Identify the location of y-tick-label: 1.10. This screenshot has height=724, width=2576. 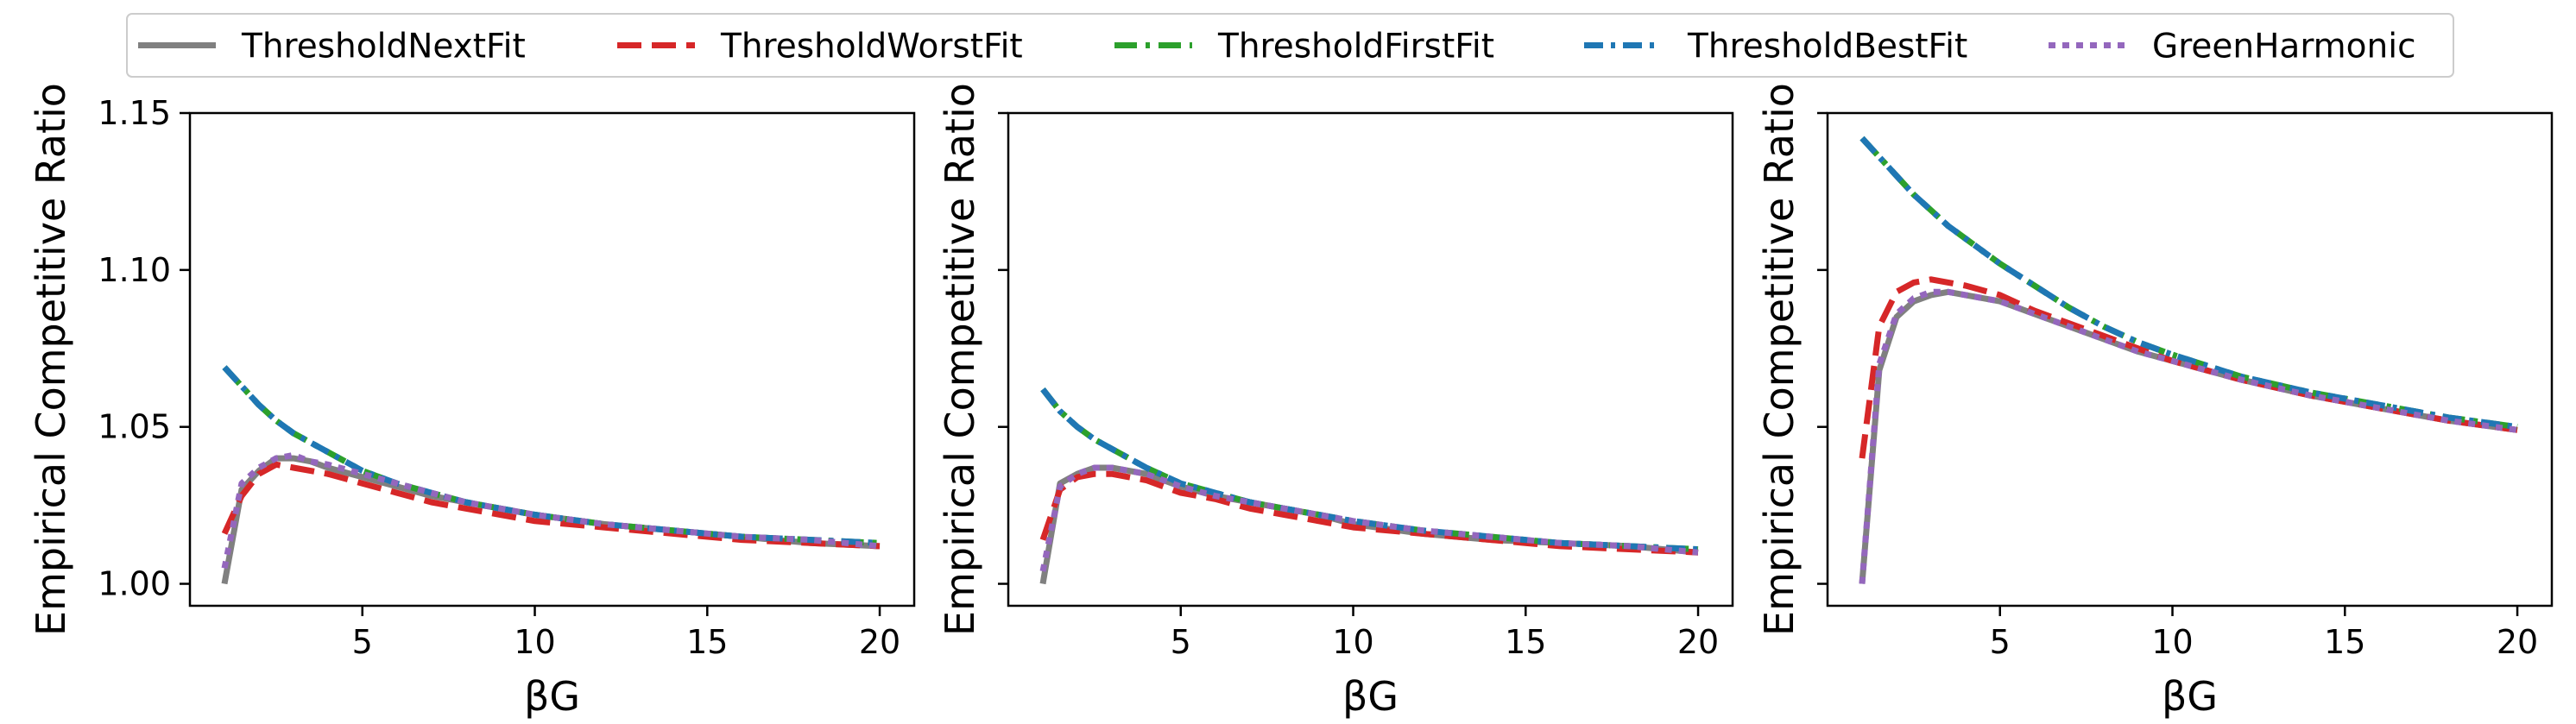
(134, 270).